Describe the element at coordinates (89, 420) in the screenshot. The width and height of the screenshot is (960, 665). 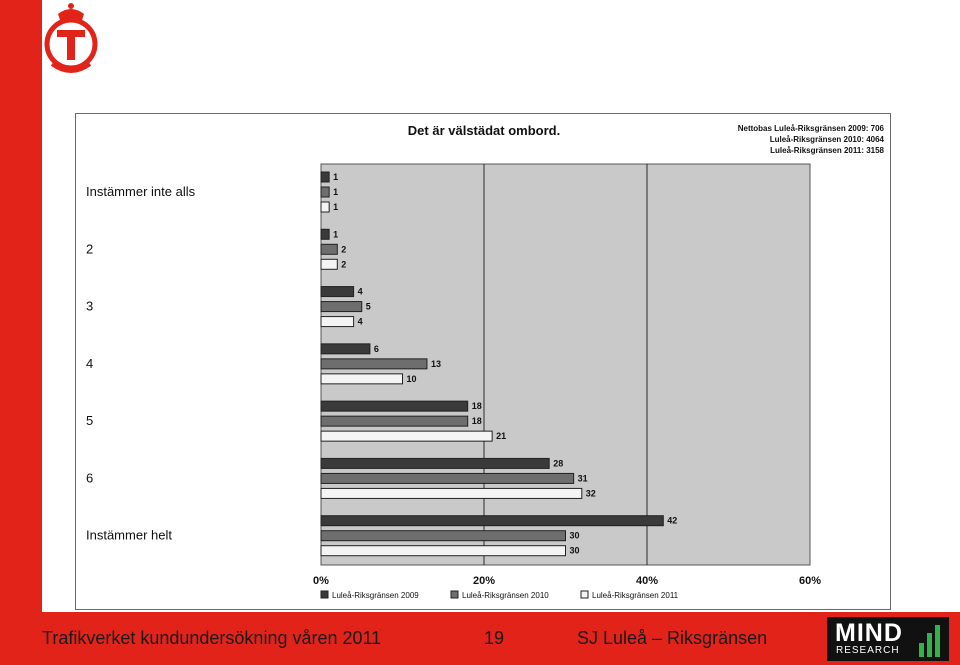
I see `category-label-4: 5` at that location.